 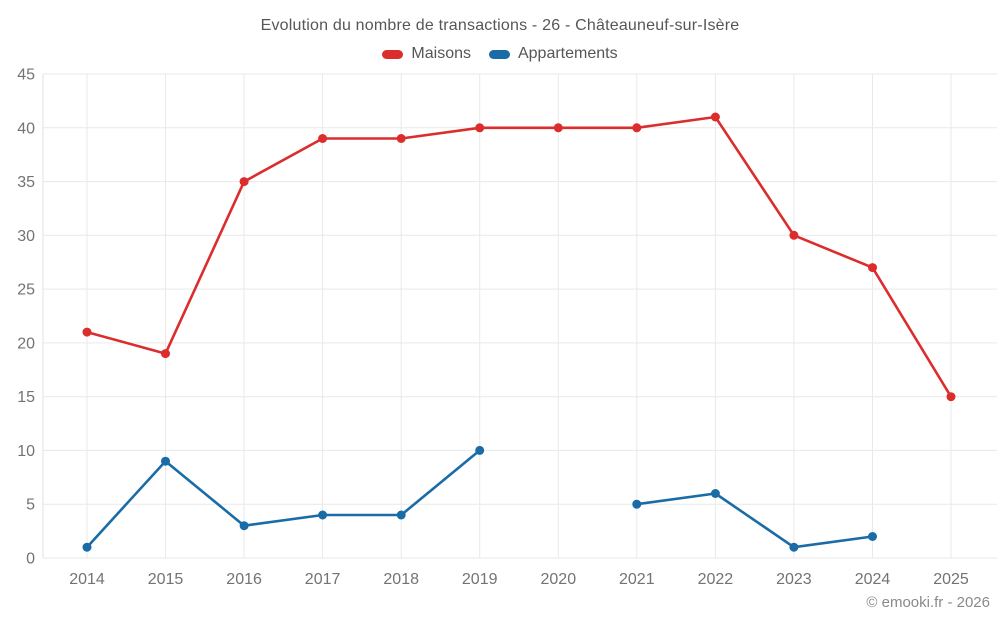 What do you see at coordinates (872, 268) in the screenshot?
I see `data-point-maisons-2024` at bounding box center [872, 268].